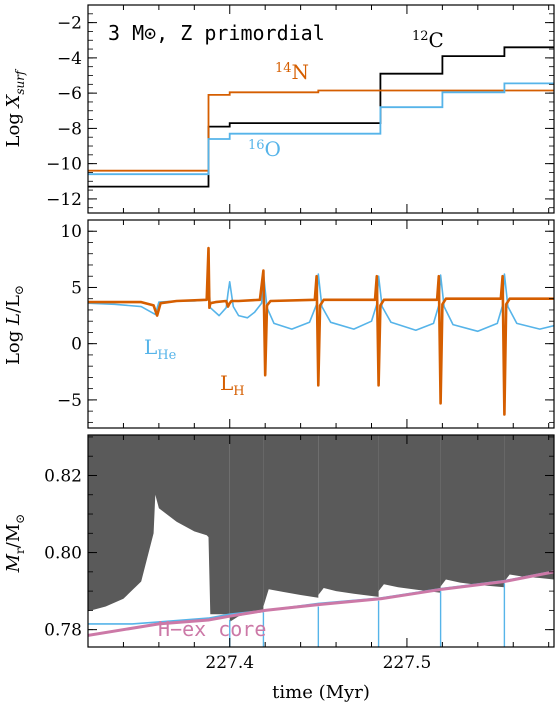 The height and width of the screenshot is (708, 555). Describe the element at coordinates (292, 72) in the screenshot. I see `n14-label: 14N` at that location.